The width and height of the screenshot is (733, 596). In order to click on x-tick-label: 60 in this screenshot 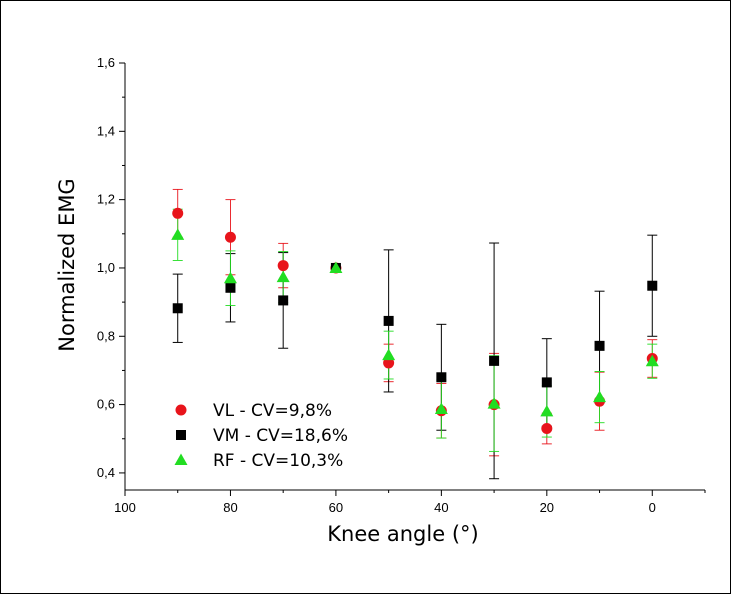, I will do `click(336, 507)`.